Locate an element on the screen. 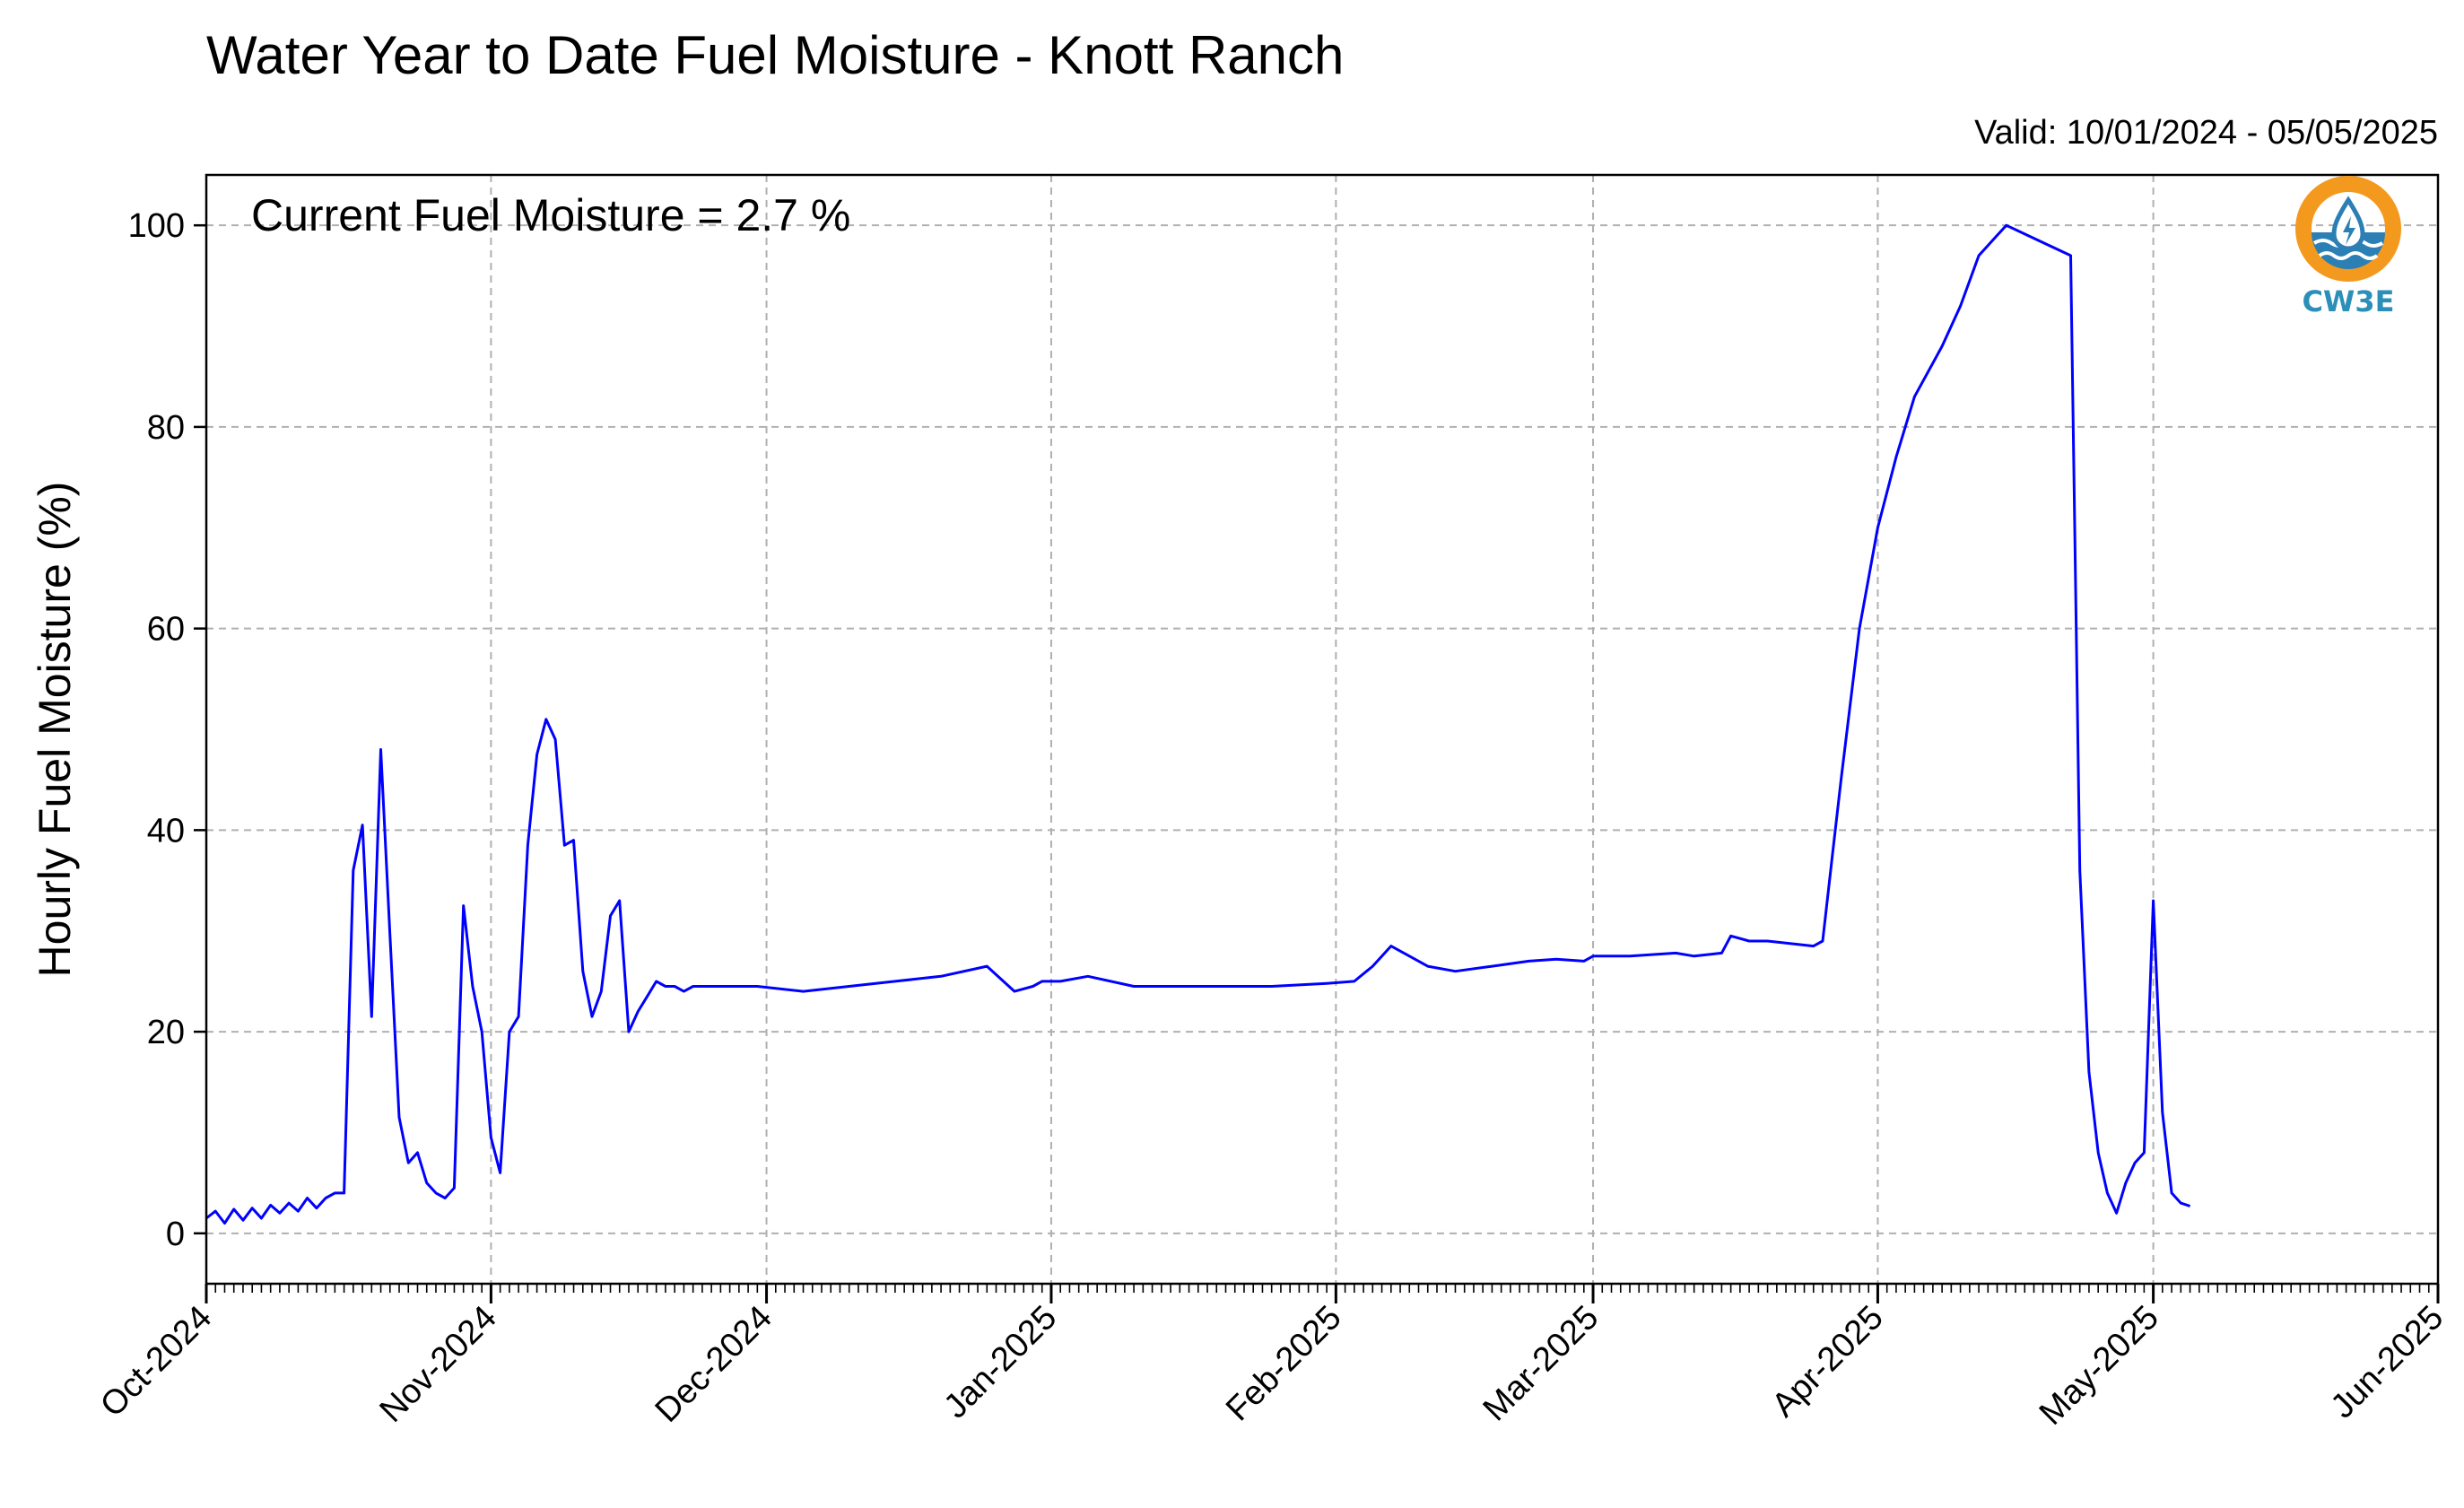 Image resolution: width=2464 pixels, height=1508 pixels. y-axis-ticks: 0 20 40 60 80 100 is located at coordinates (167, 730).